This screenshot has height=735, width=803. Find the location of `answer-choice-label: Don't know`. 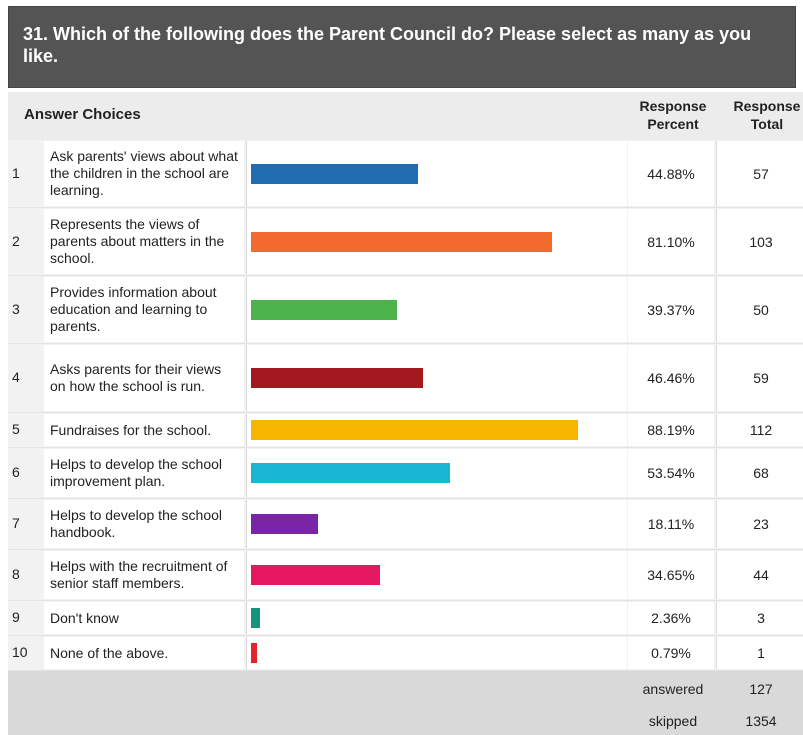

answer-choice-label: Don't know is located at coordinates (144, 618).